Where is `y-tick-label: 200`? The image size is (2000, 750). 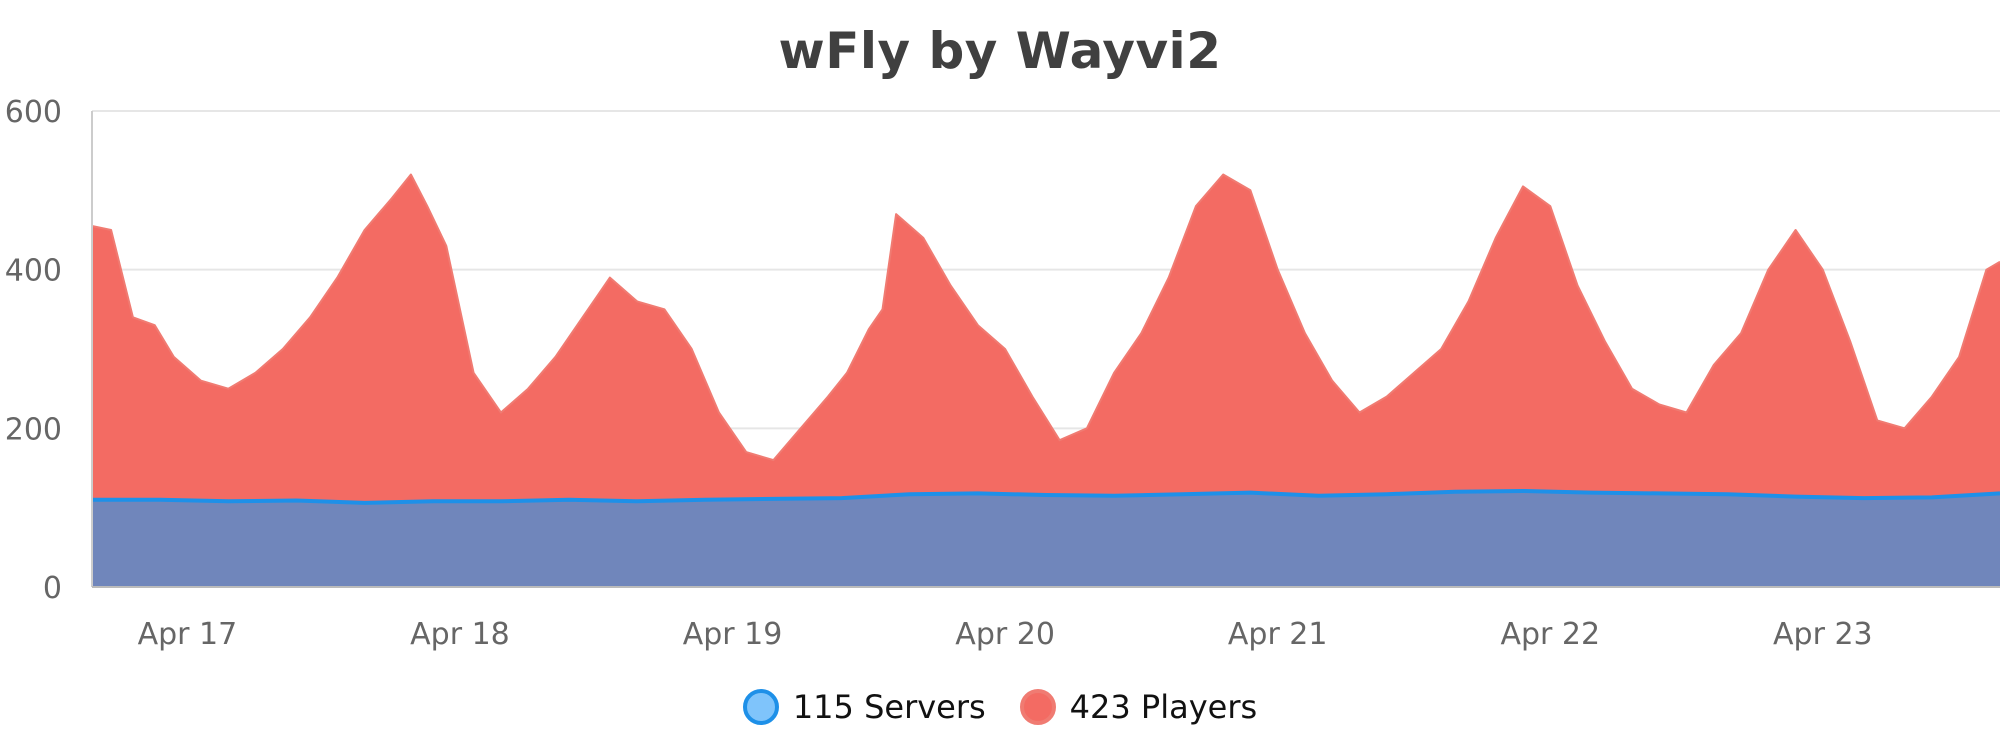 y-tick-label: 200 is located at coordinates (33, 429).